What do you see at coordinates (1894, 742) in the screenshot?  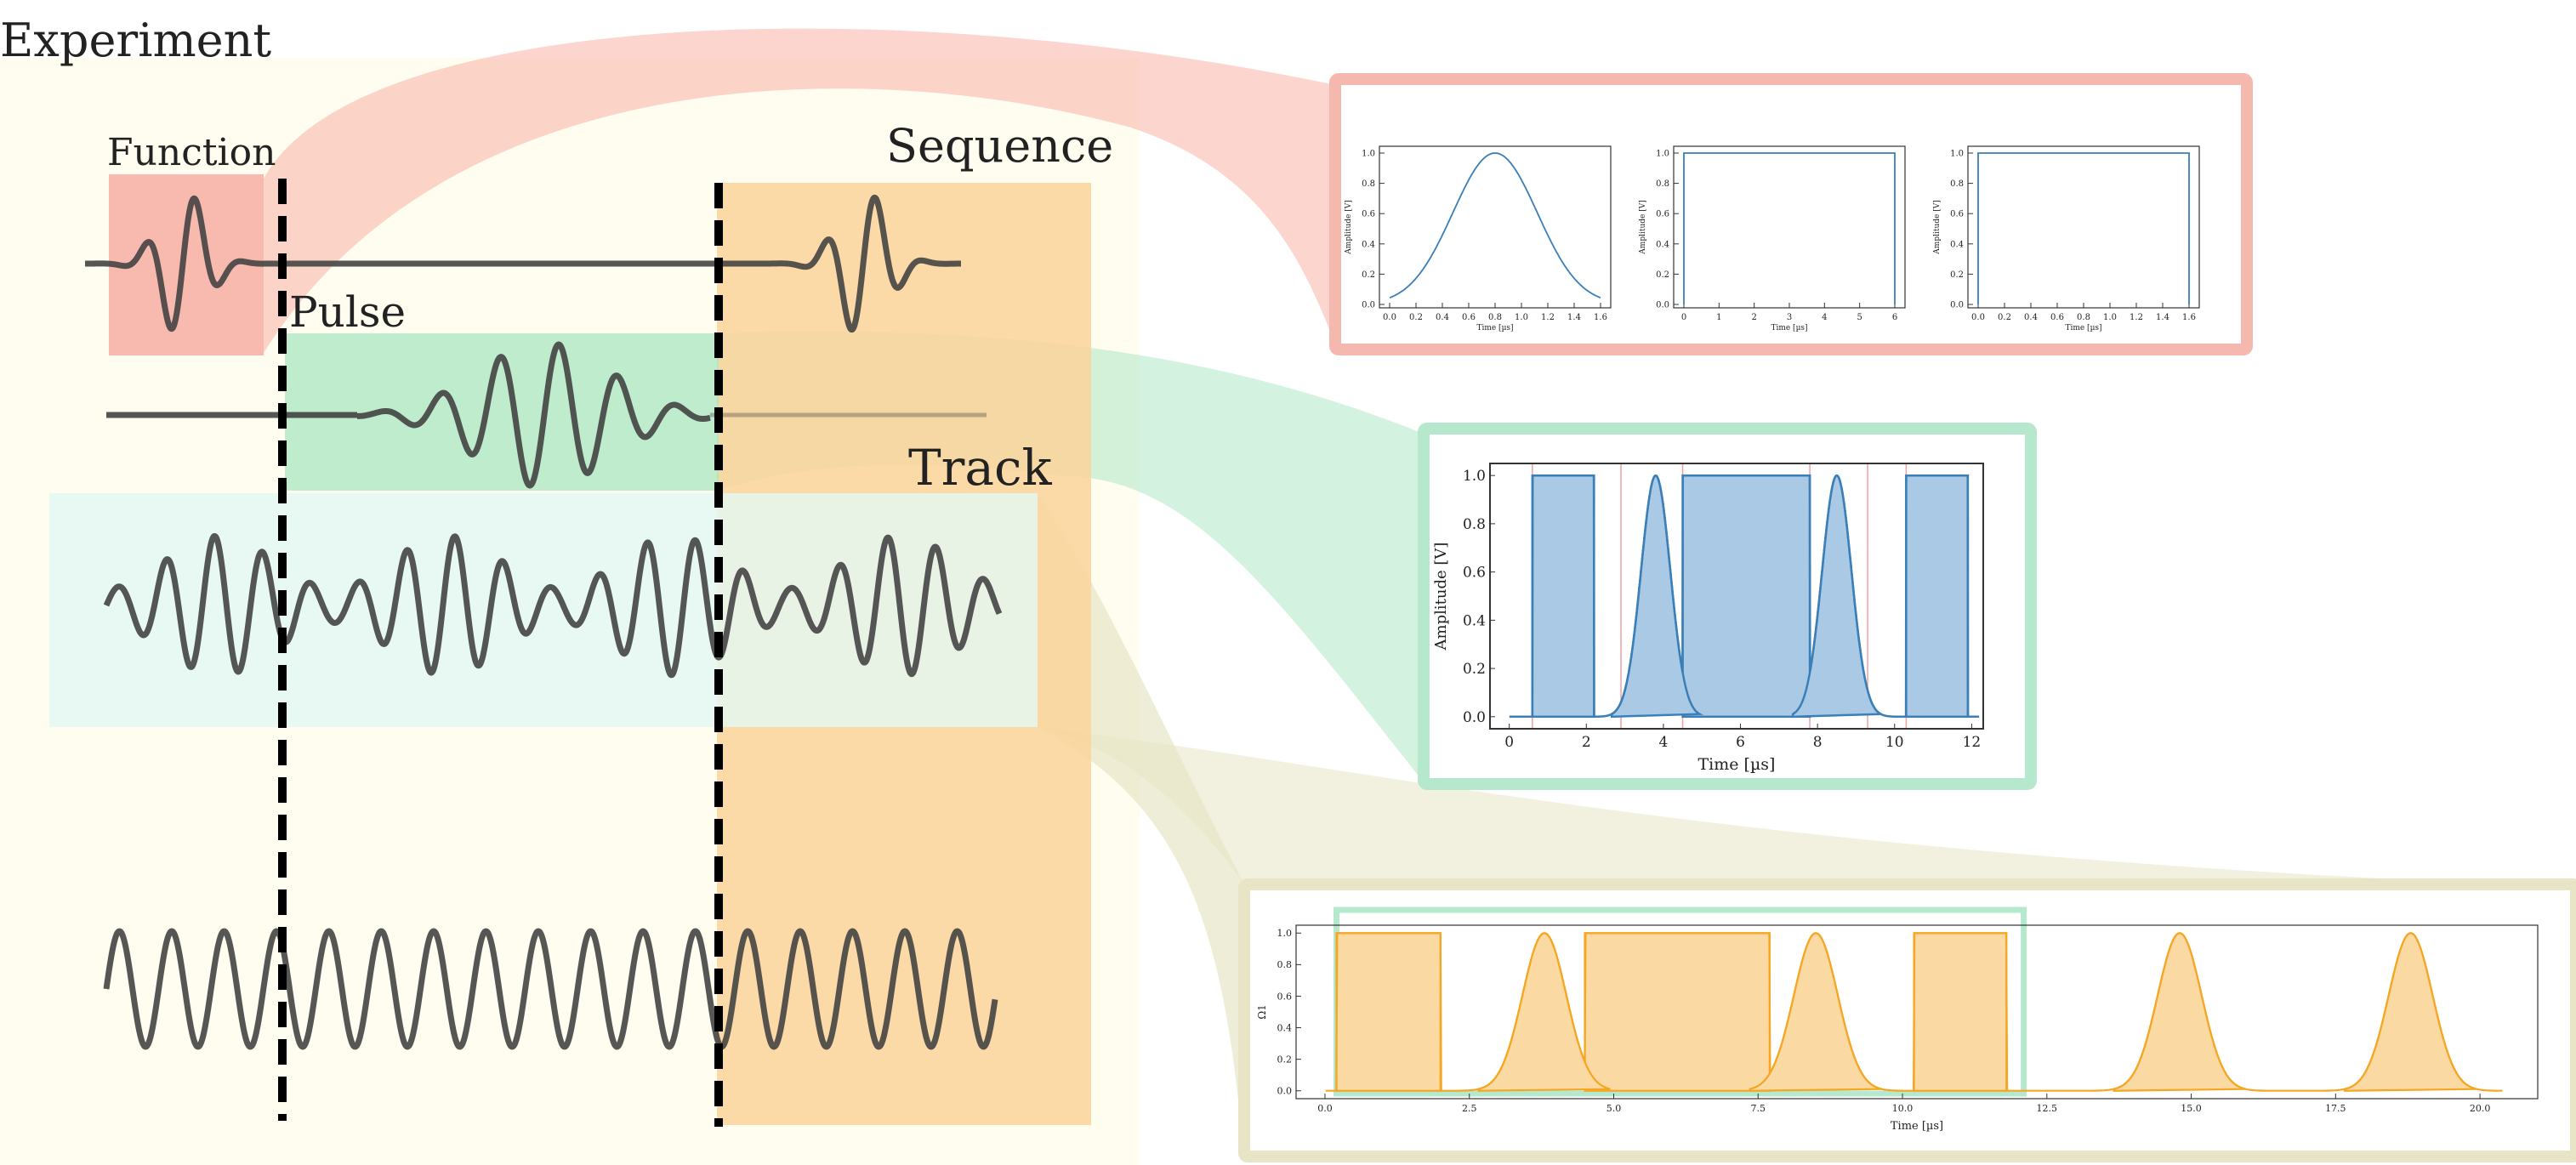 I see `pulse-chart-xtick-label: 10` at bounding box center [1894, 742].